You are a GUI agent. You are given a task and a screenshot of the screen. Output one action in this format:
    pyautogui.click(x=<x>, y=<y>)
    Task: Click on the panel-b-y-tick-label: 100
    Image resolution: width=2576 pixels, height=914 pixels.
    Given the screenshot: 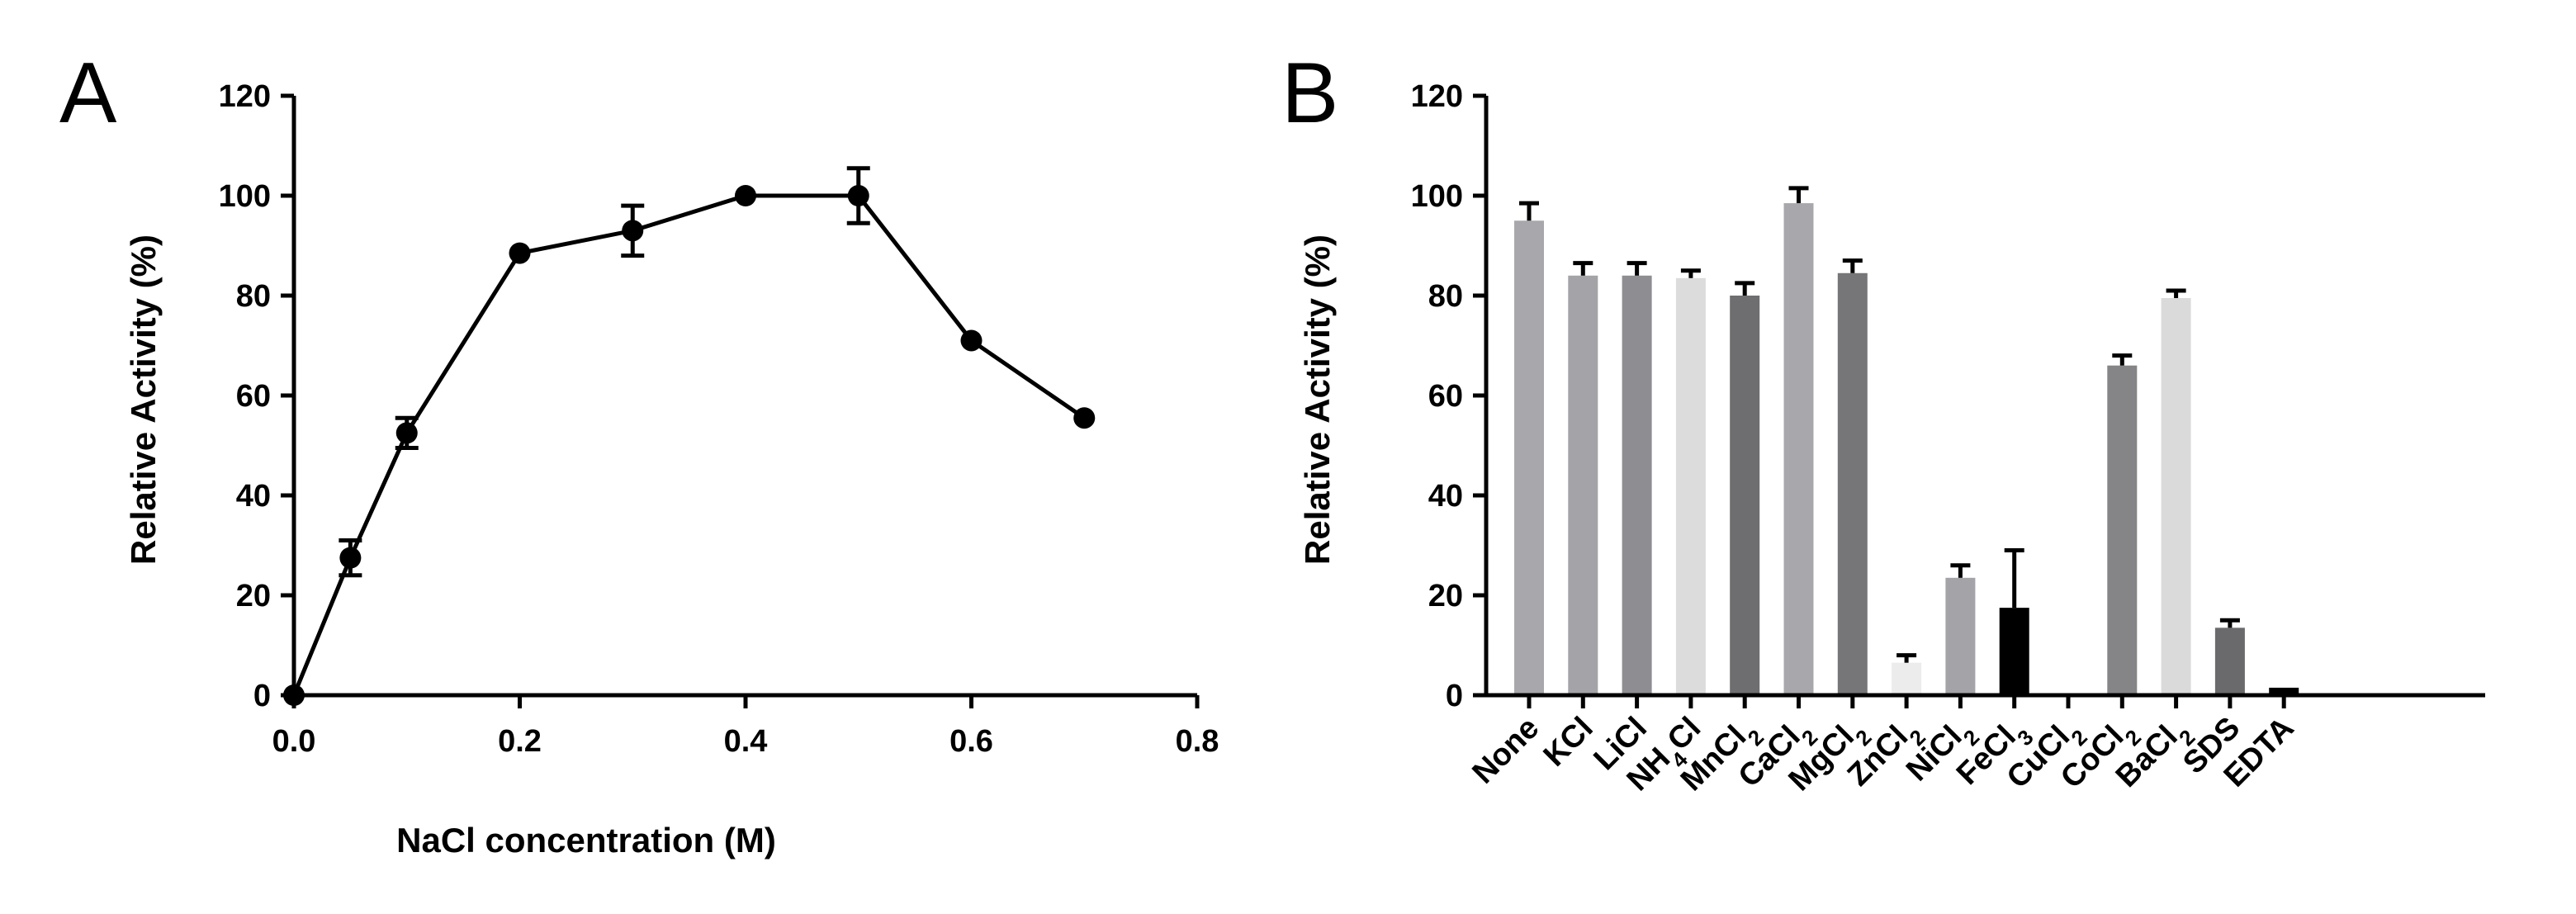 What is the action you would take?
    pyautogui.click(x=1437, y=196)
    